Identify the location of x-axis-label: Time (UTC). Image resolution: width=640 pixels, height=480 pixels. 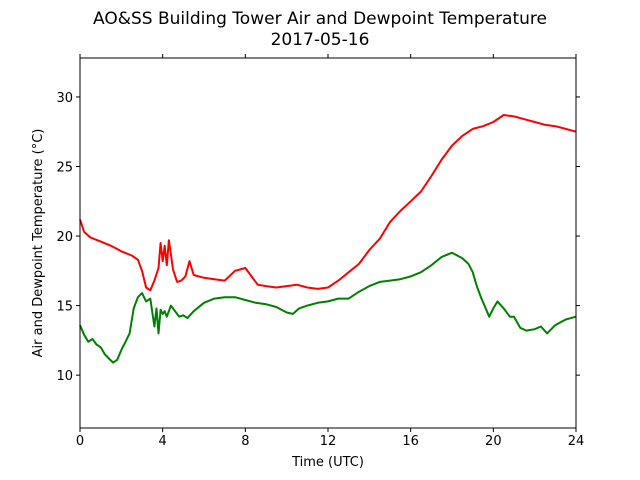
(327, 462).